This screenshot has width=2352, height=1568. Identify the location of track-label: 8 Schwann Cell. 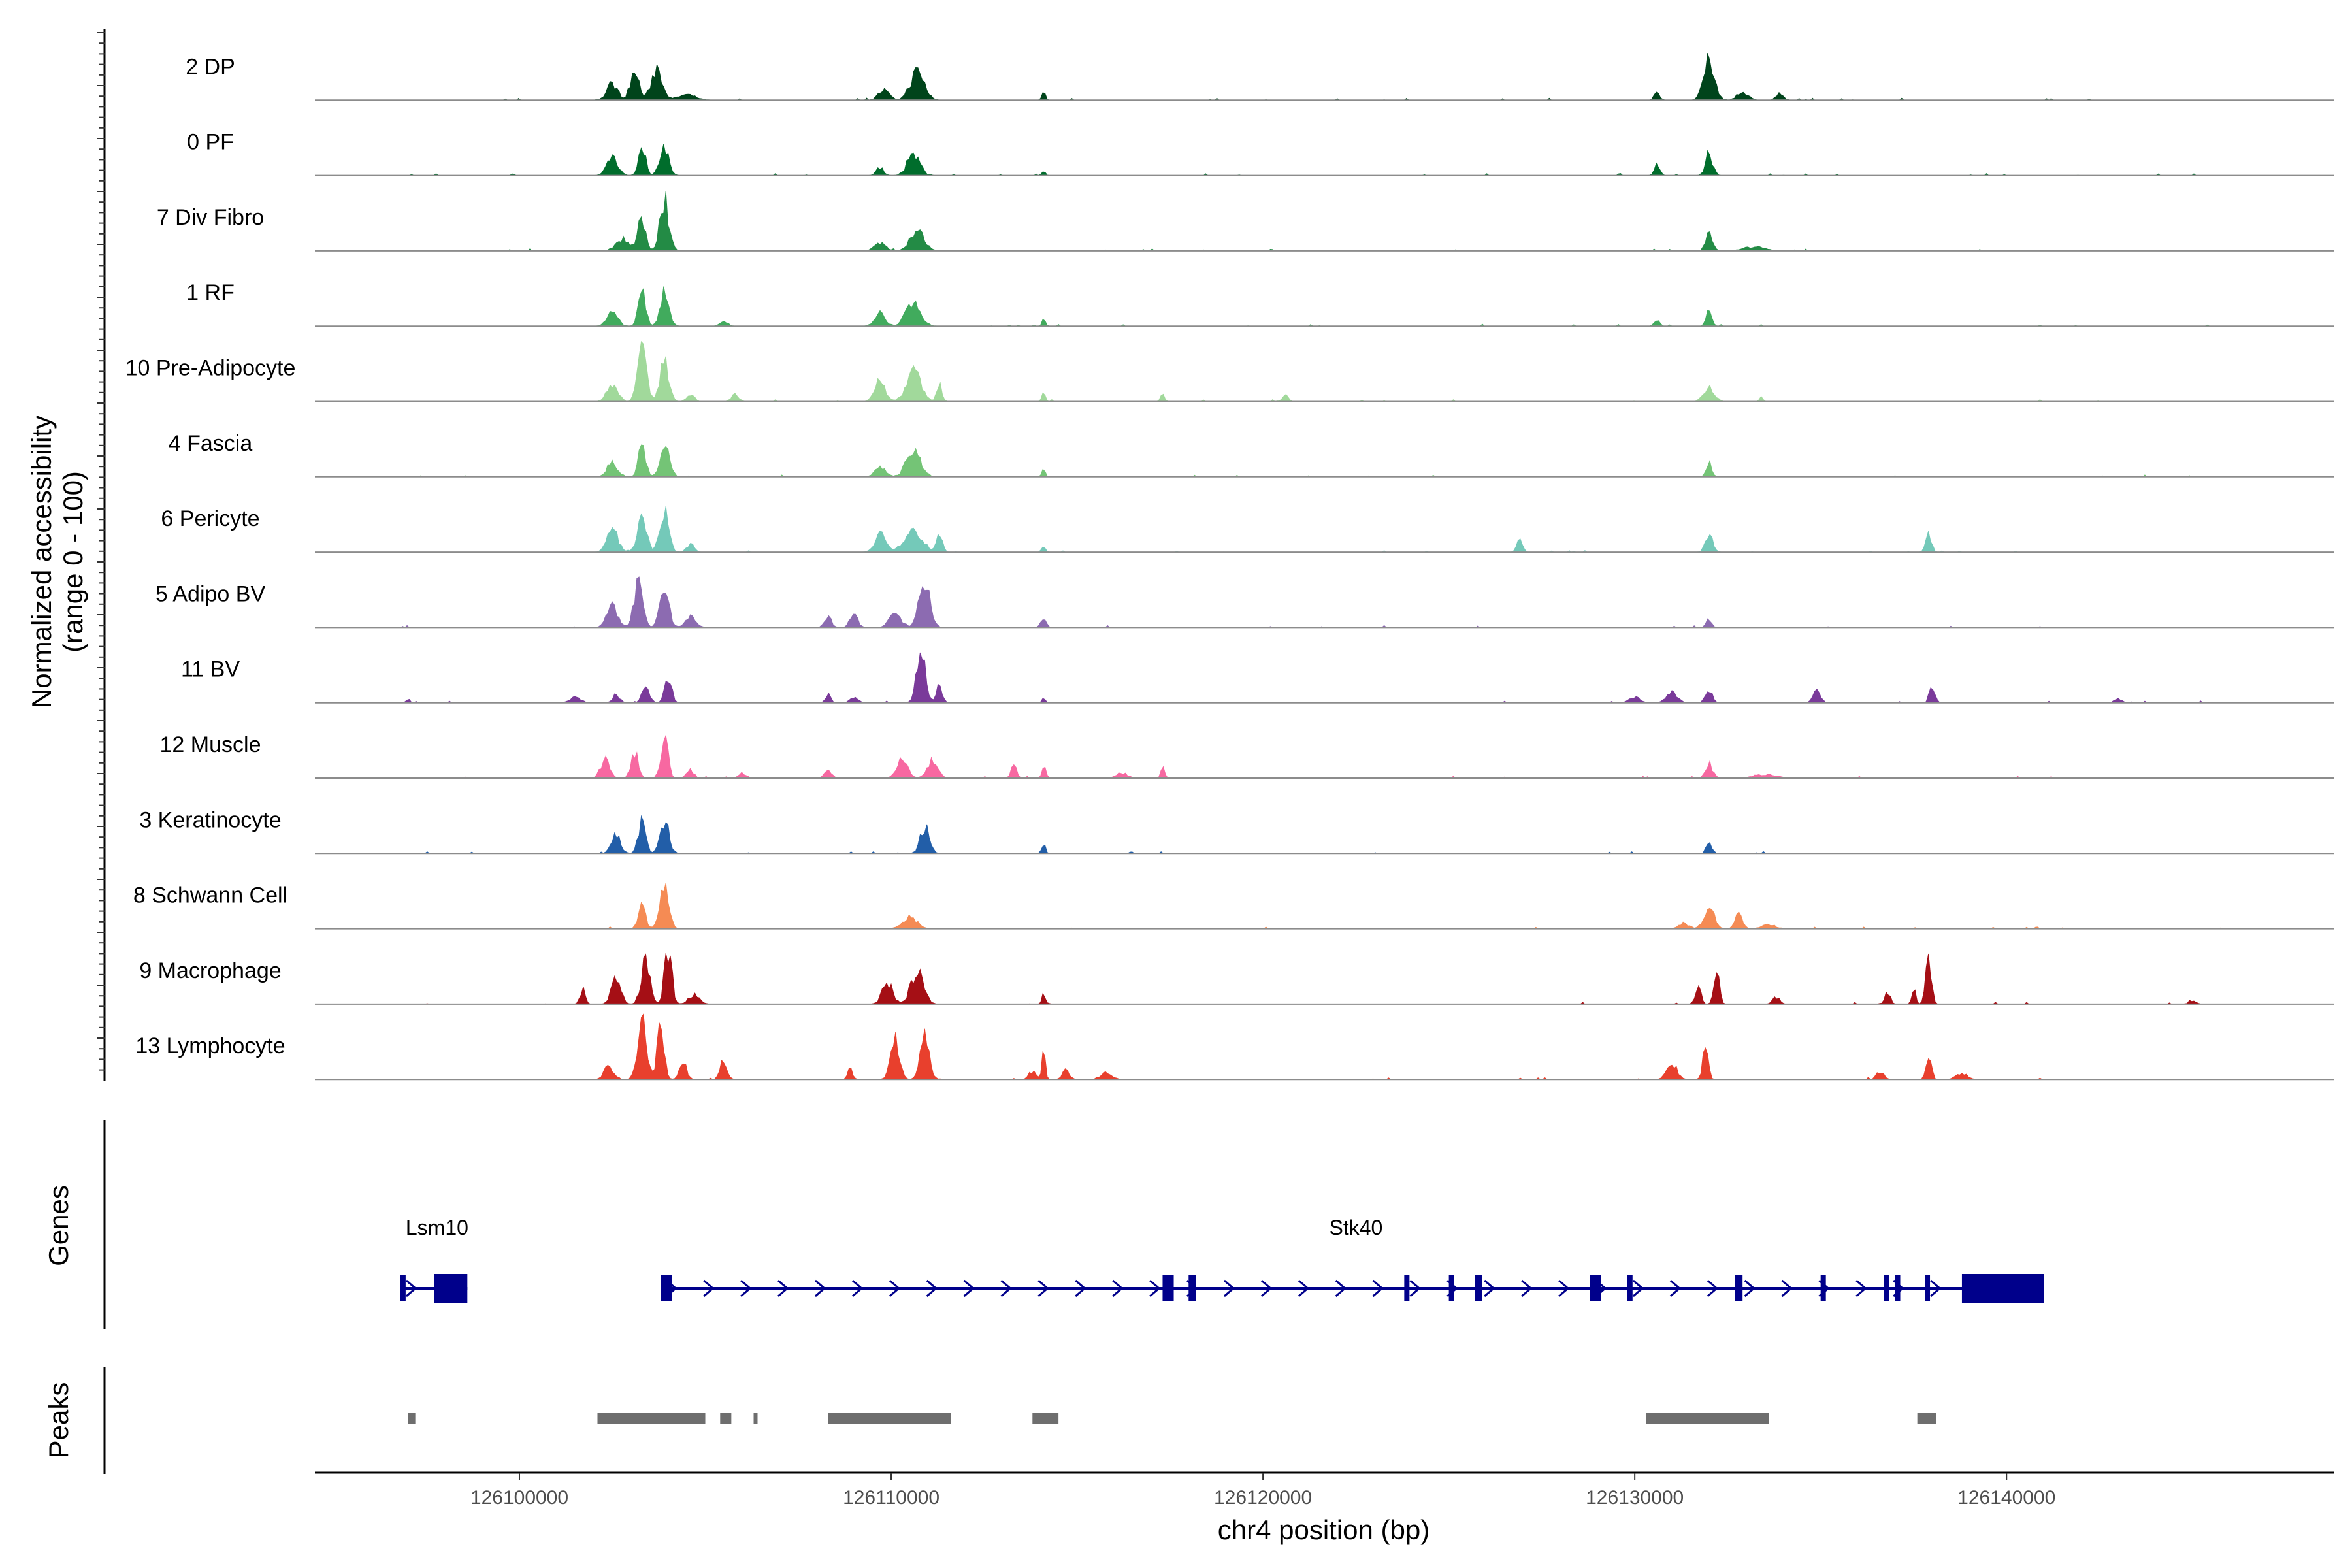
(210, 895).